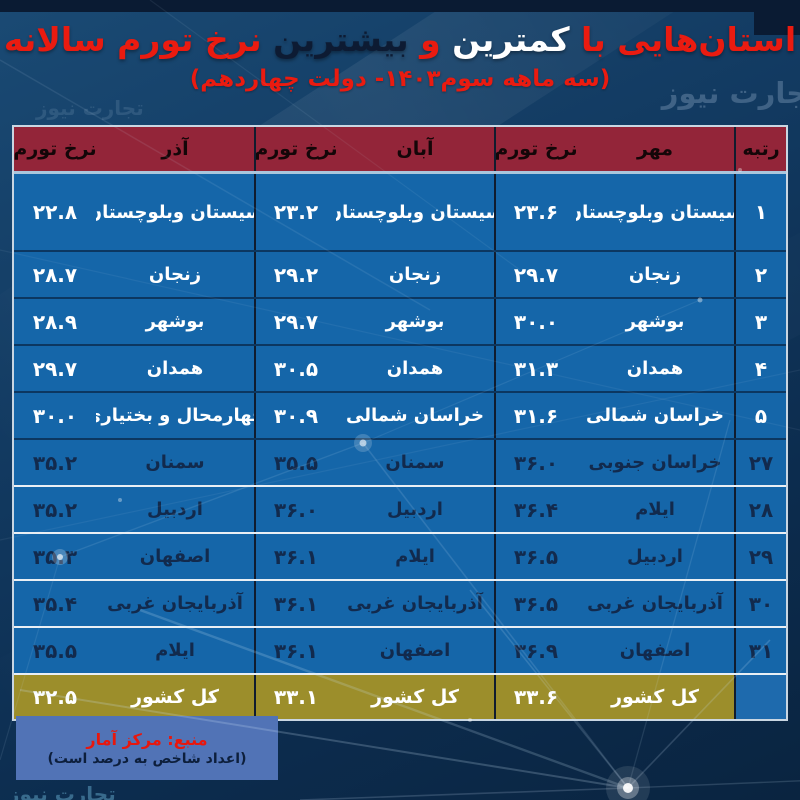 Image resolution: width=800 pixels, height=800 pixels. Describe the element at coordinates (535, 321) in the screenshot. I see `mehr-value-cell: ۳۰.۰` at that location.